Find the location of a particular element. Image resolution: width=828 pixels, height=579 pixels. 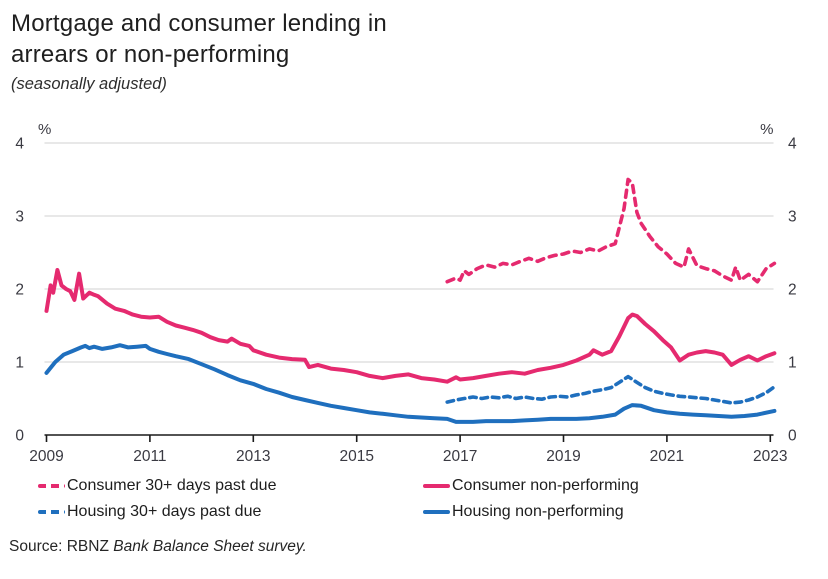

chart-subtitle: (seasonally adjusted) is located at coordinates (89, 84).